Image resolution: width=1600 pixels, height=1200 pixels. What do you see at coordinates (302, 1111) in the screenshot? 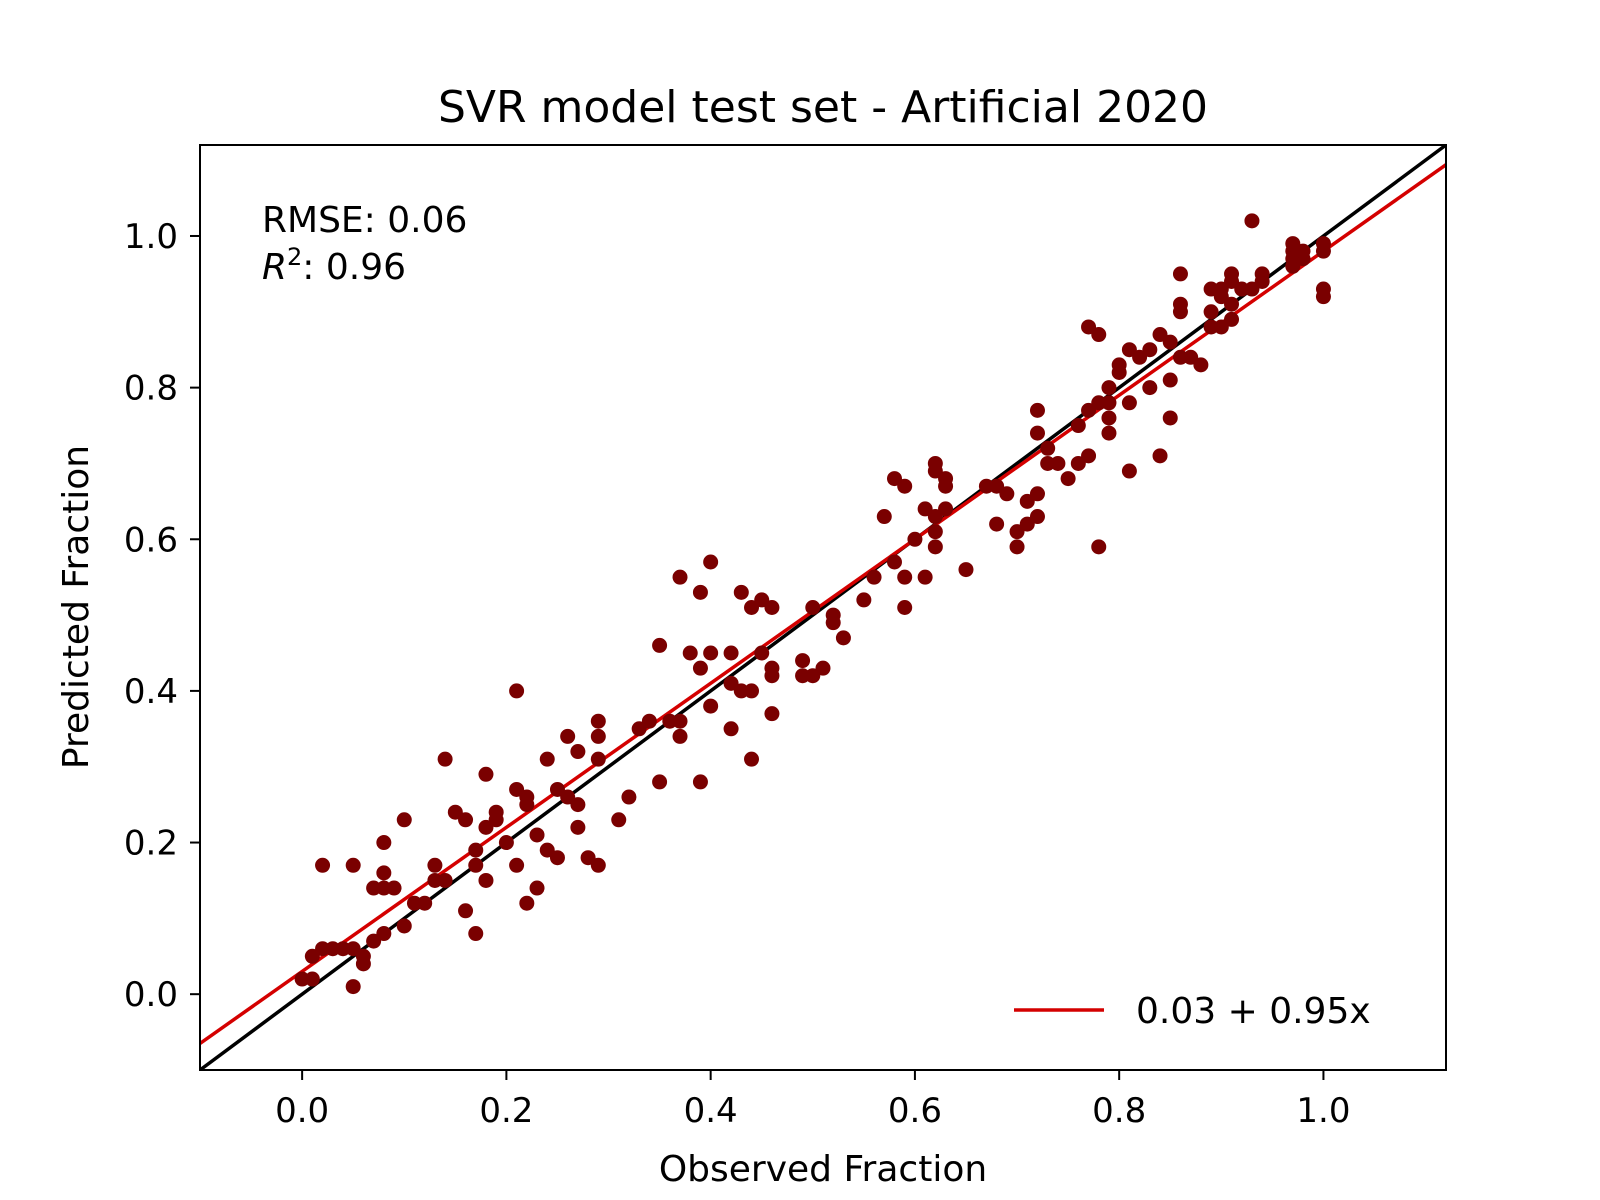
I see `x-tick-label: 0.0` at bounding box center [302, 1111].